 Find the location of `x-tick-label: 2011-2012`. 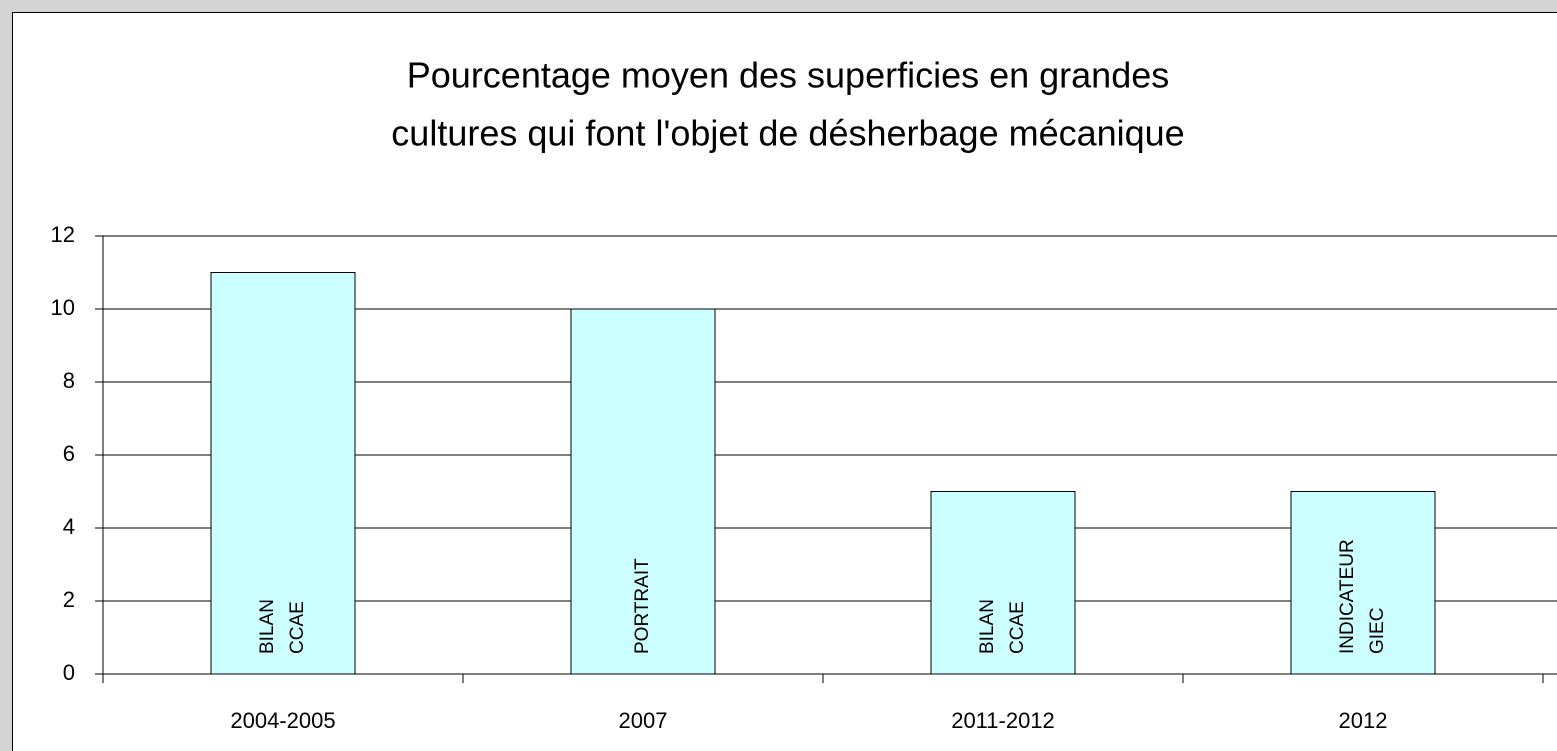

x-tick-label: 2011-2012 is located at coordinates (1003, 720).